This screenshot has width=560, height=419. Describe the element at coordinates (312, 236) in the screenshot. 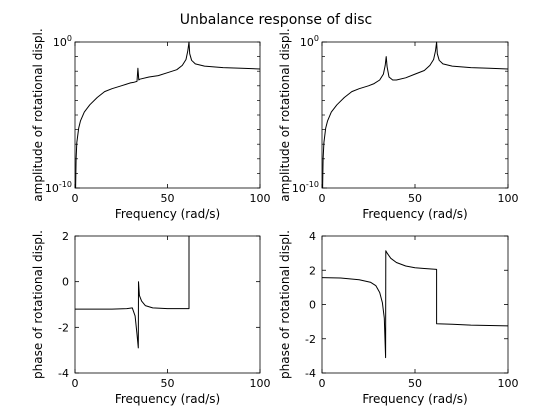

I see `y-tick-label: 4` at that location.